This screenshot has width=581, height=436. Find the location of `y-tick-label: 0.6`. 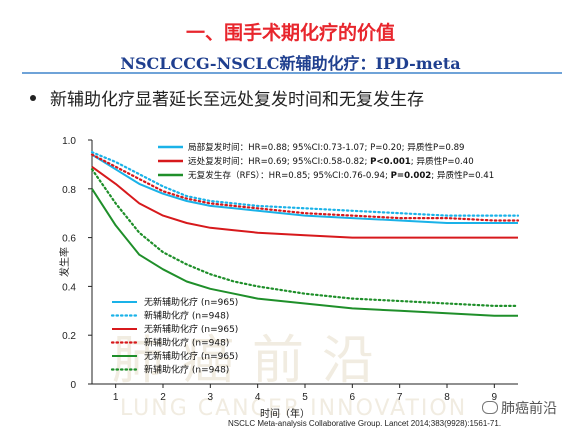

y-tick-label: 0.6 is located at coordinates (69, 239).